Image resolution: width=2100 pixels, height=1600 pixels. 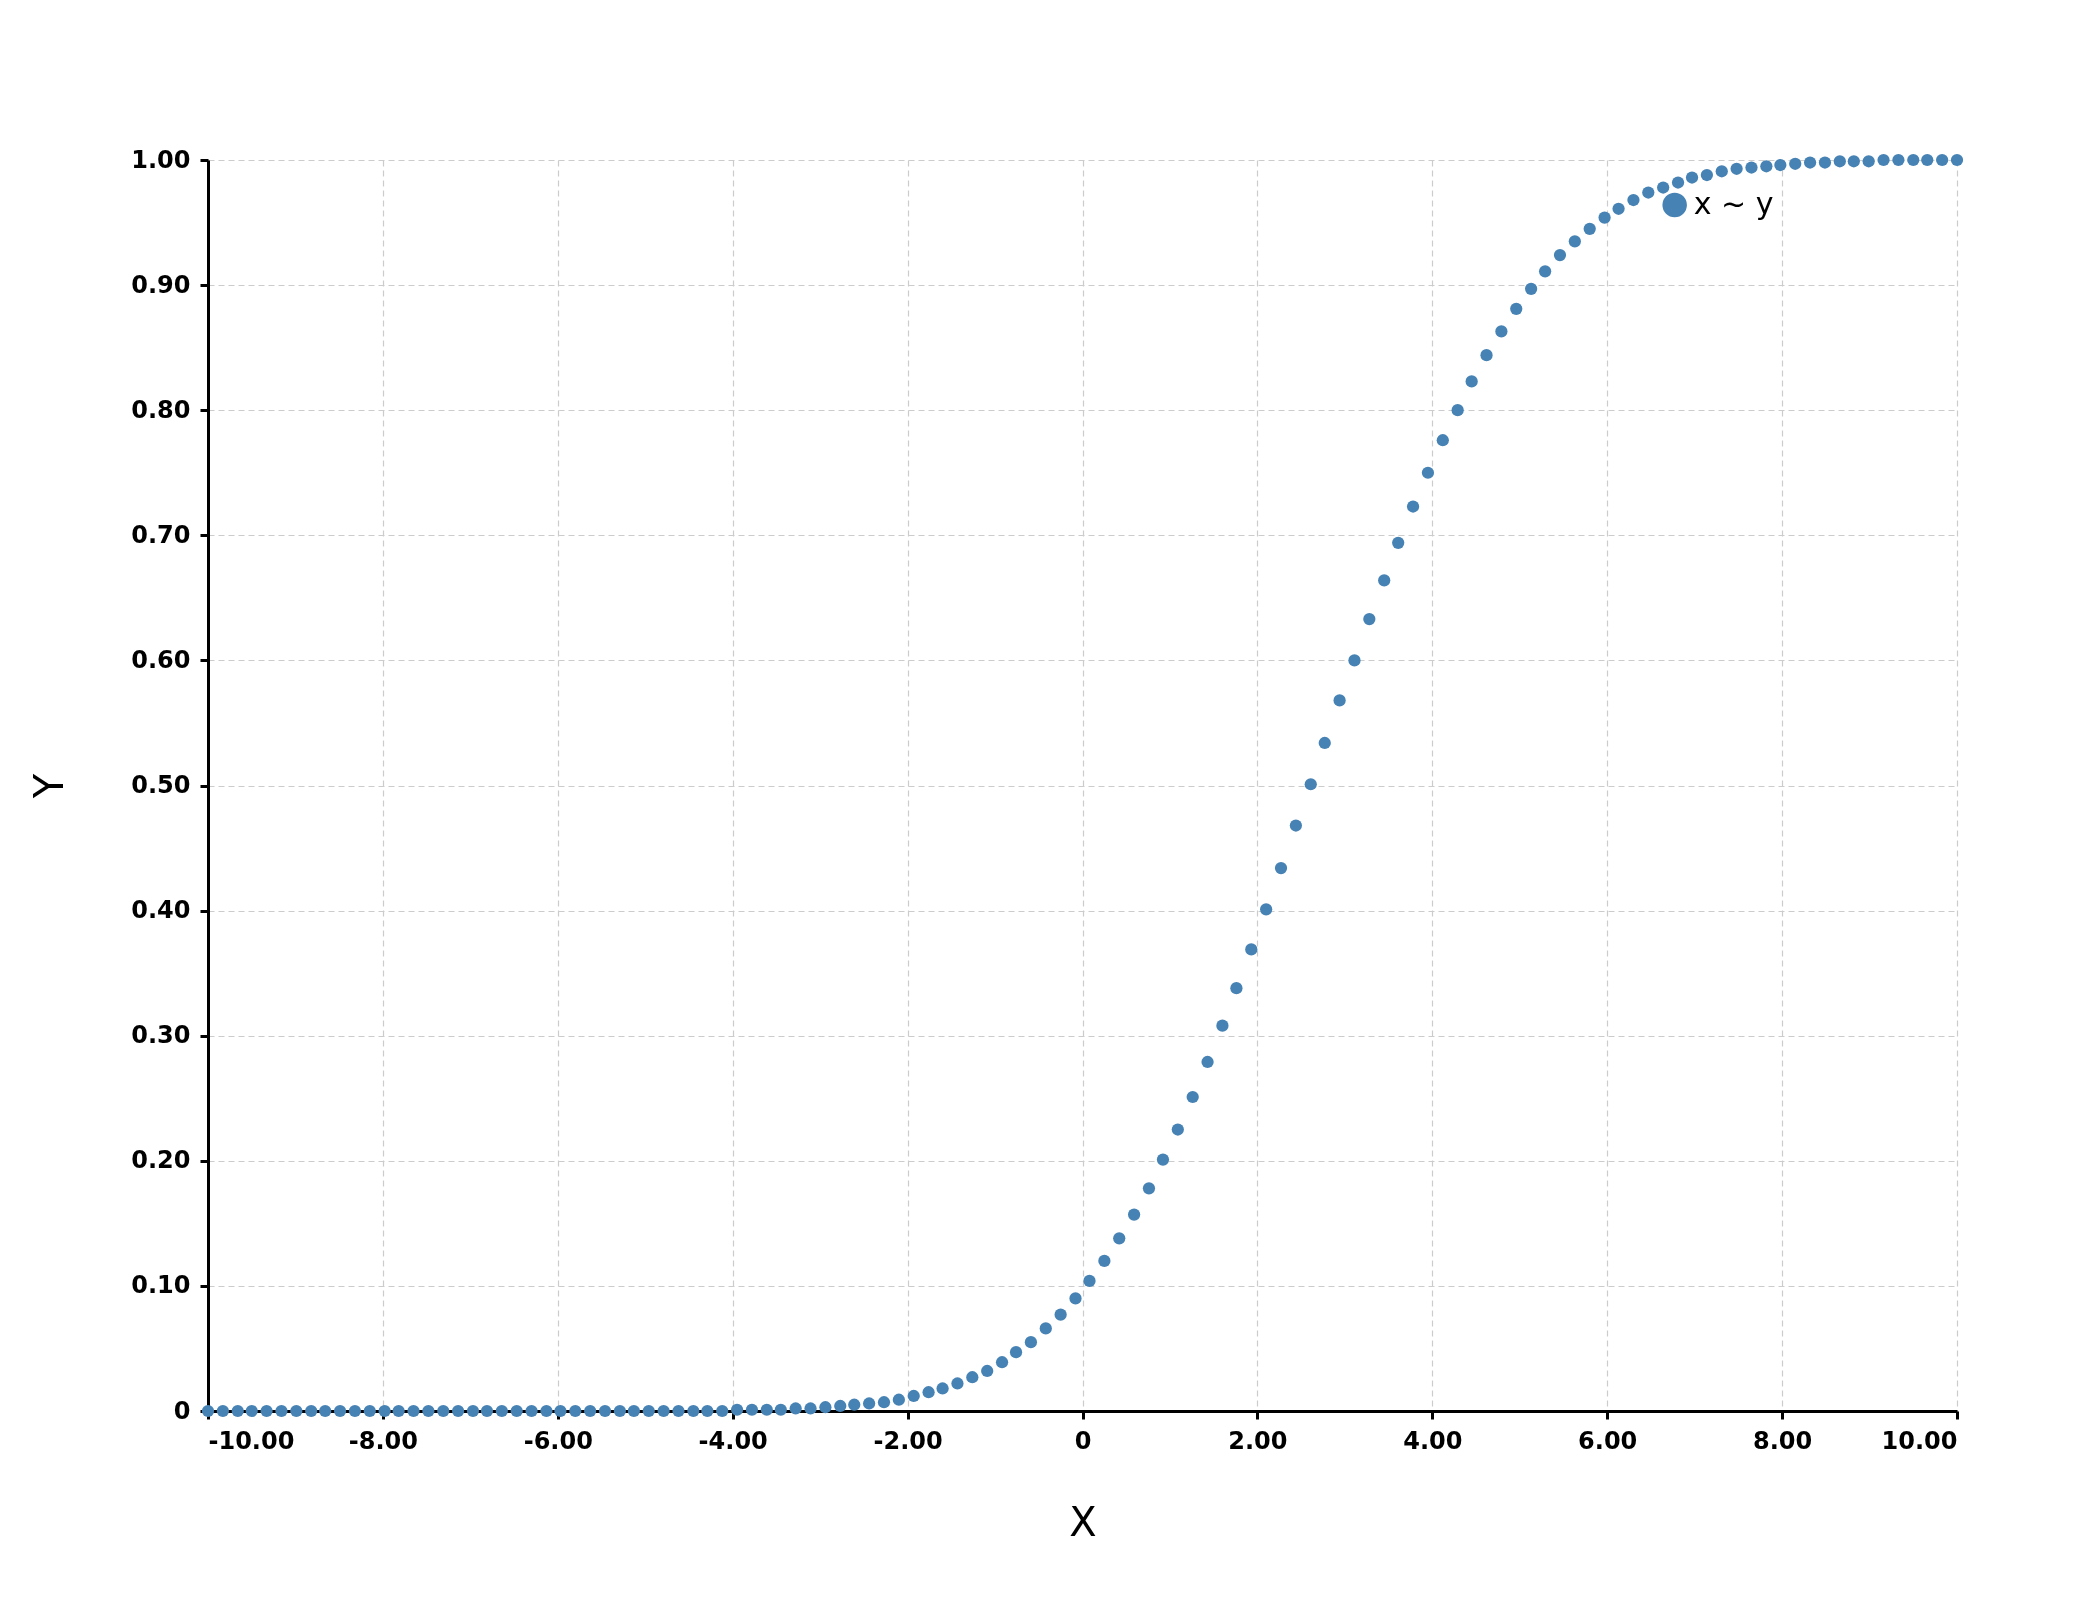 What do you see at coordinates (161, 284) in the screenshot?
I see `y-tick-label: 0.90` at bounding box center [161, 284].